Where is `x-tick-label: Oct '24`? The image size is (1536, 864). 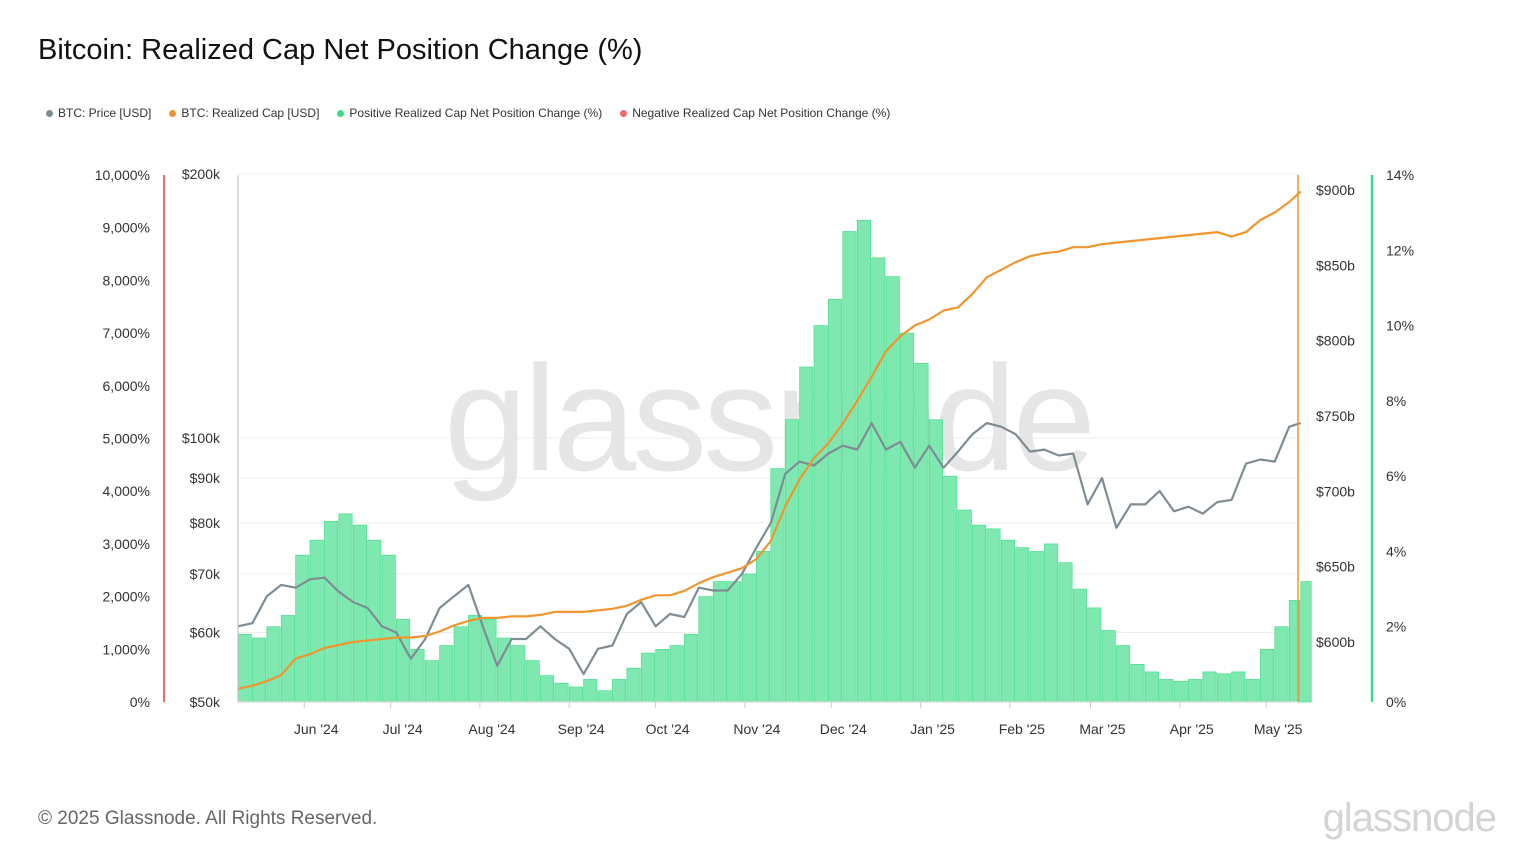
x-tick-label: Oct '24 is located at coordinates (668, 729).